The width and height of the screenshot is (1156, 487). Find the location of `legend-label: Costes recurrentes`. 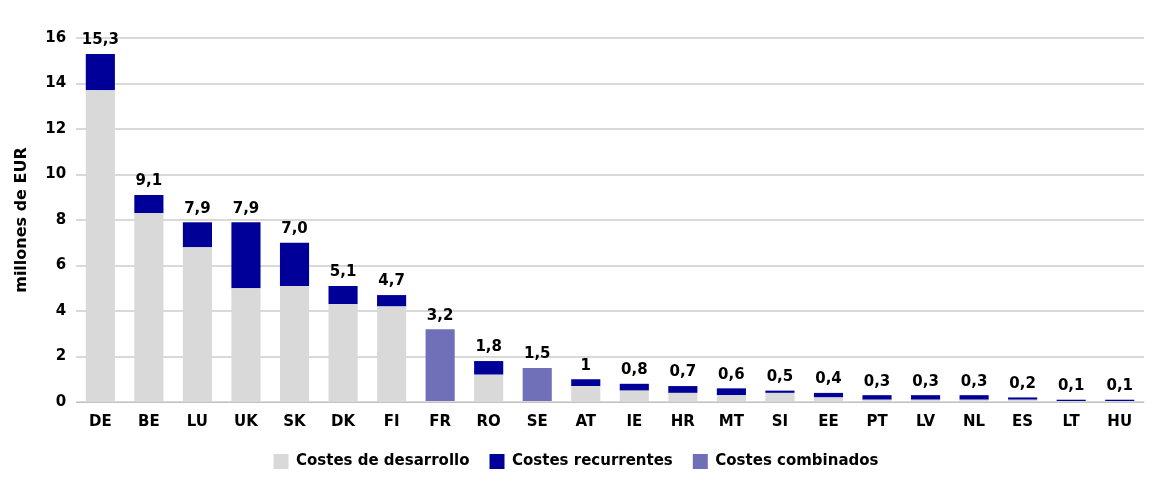

legend-label: Costes recurrentes is located at coordinates (592, 460).